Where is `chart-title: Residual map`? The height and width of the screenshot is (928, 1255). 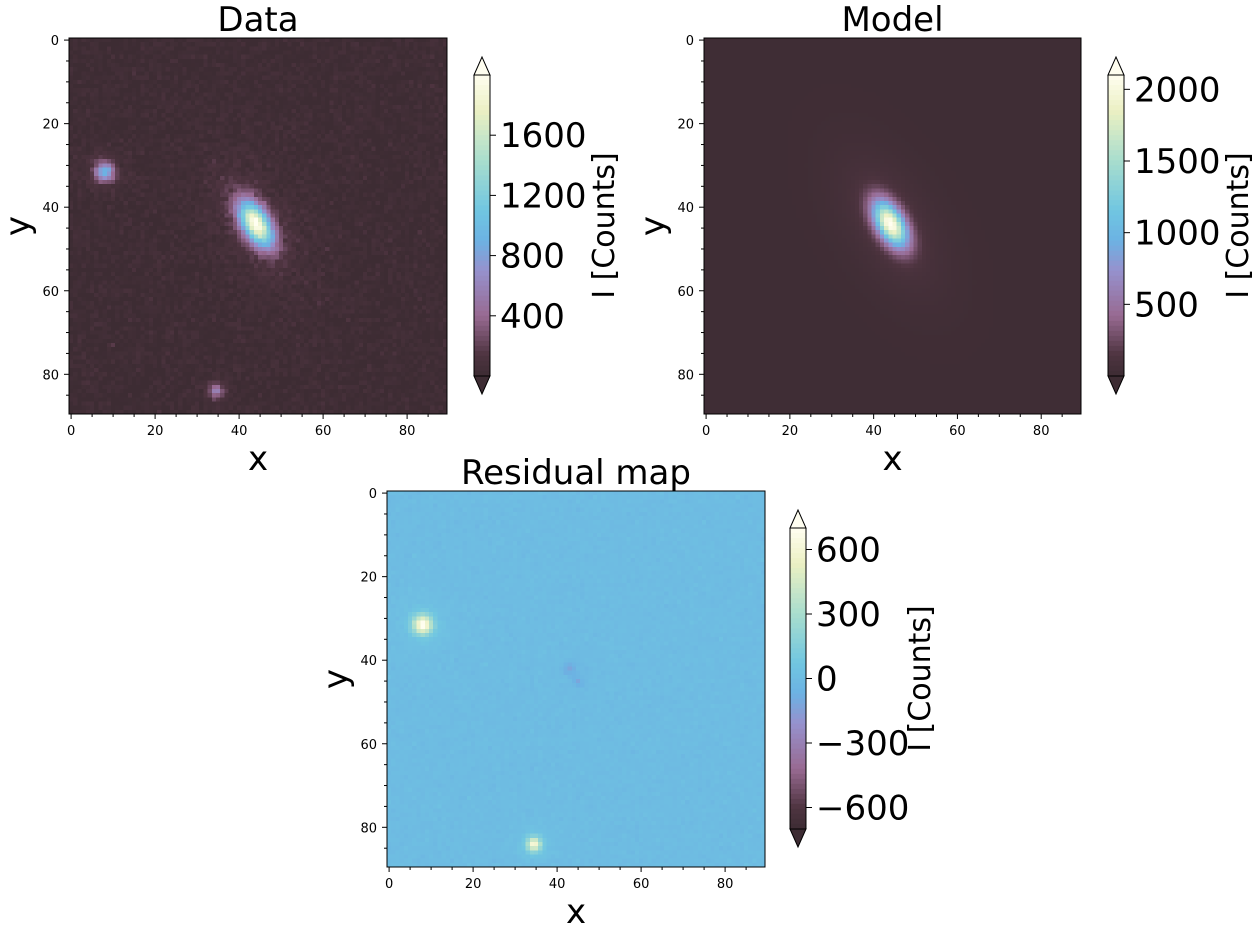 chart-title: Residual map is located at coordinates (576, 473).